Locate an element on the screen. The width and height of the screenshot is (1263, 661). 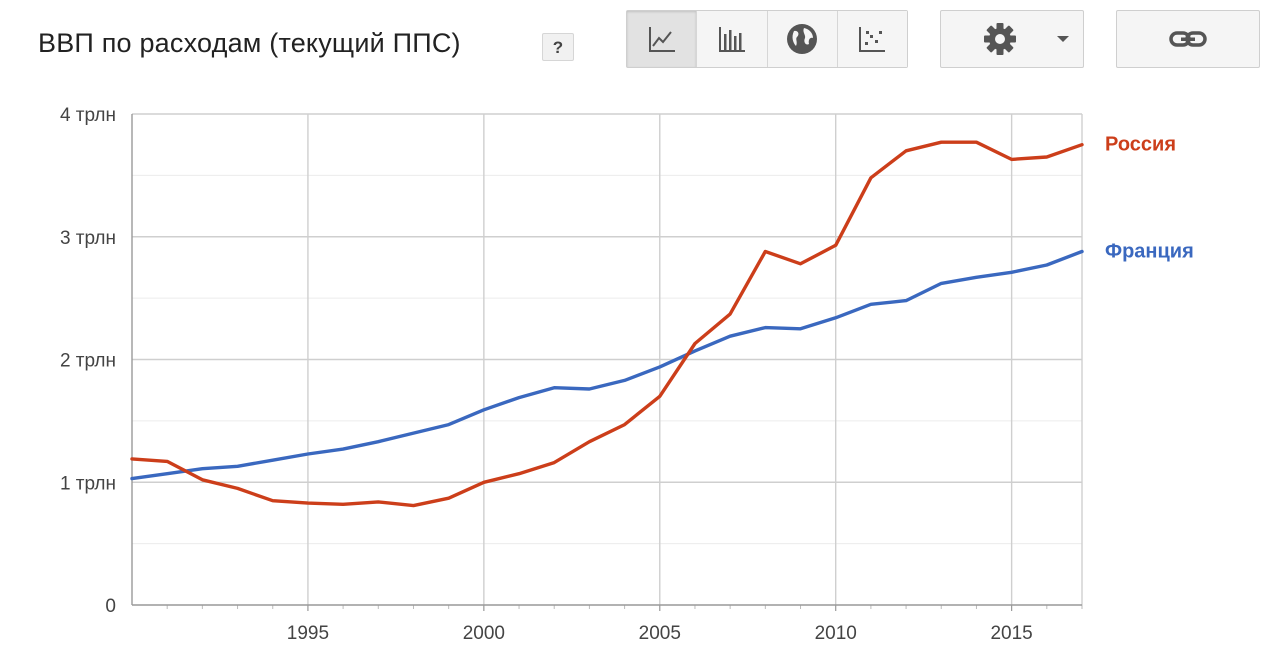
bar-chart-icon is located at coordinates (731, 39).